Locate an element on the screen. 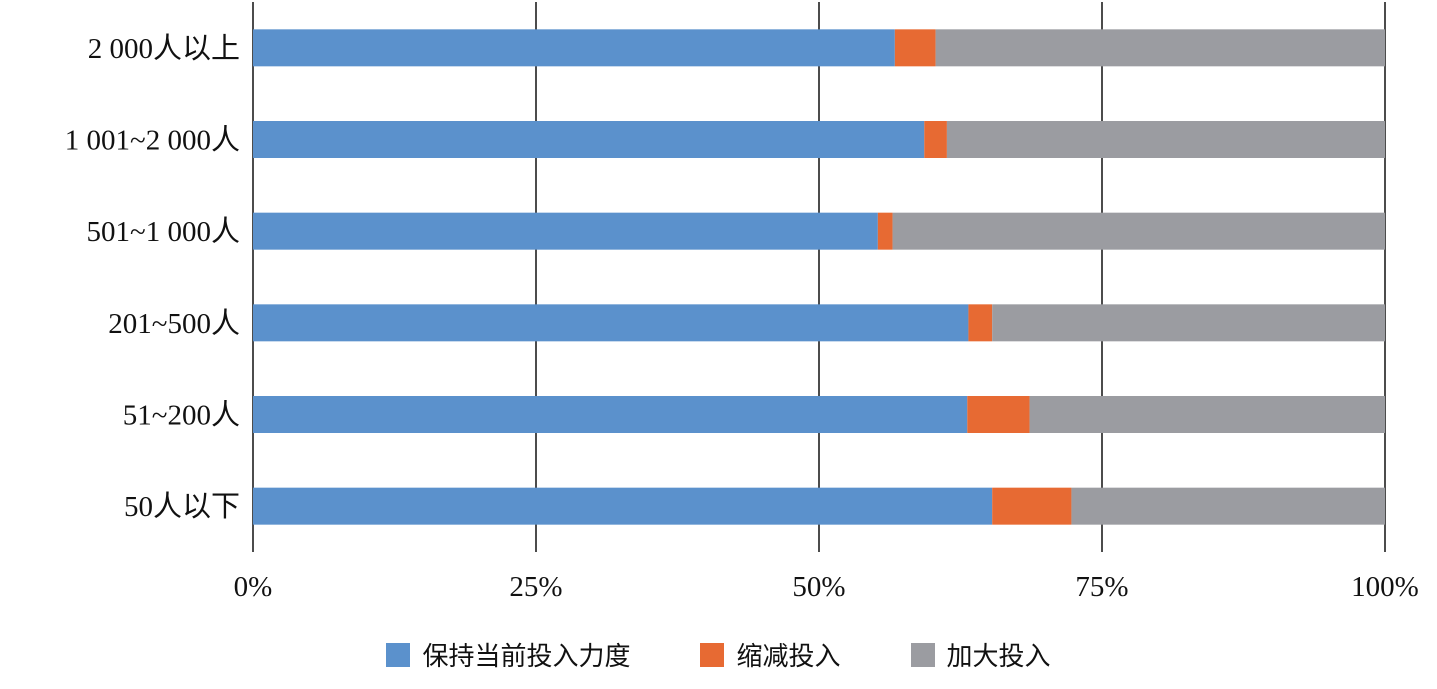  legend-item: 保持当前投入力度 is located at coordinates (508, 654).